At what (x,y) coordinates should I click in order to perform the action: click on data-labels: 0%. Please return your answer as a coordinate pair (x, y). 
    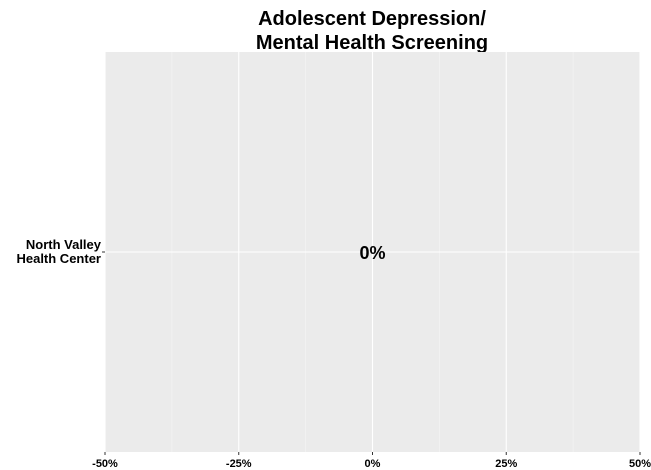
    Looking at the image, I should click on (372, 253).